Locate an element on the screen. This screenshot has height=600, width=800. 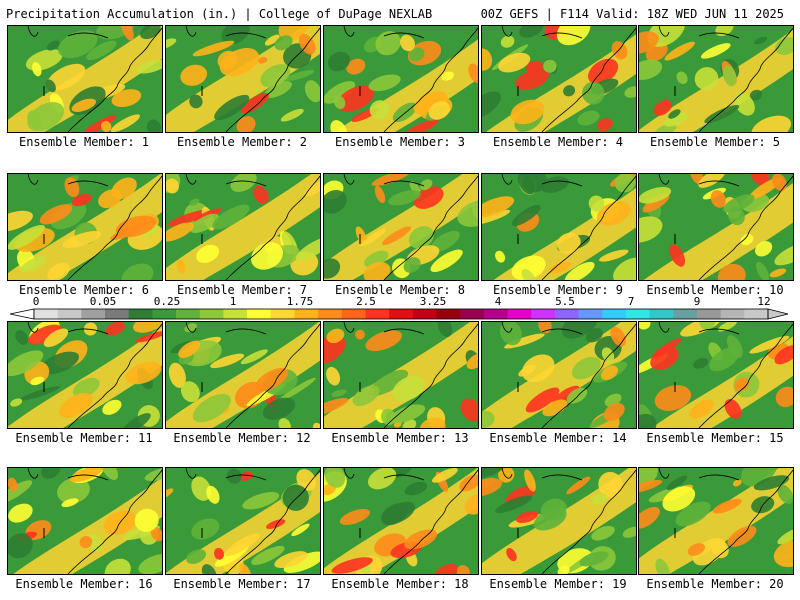
color-scale-tick-label: 1 is located at coordinates (233, 301).